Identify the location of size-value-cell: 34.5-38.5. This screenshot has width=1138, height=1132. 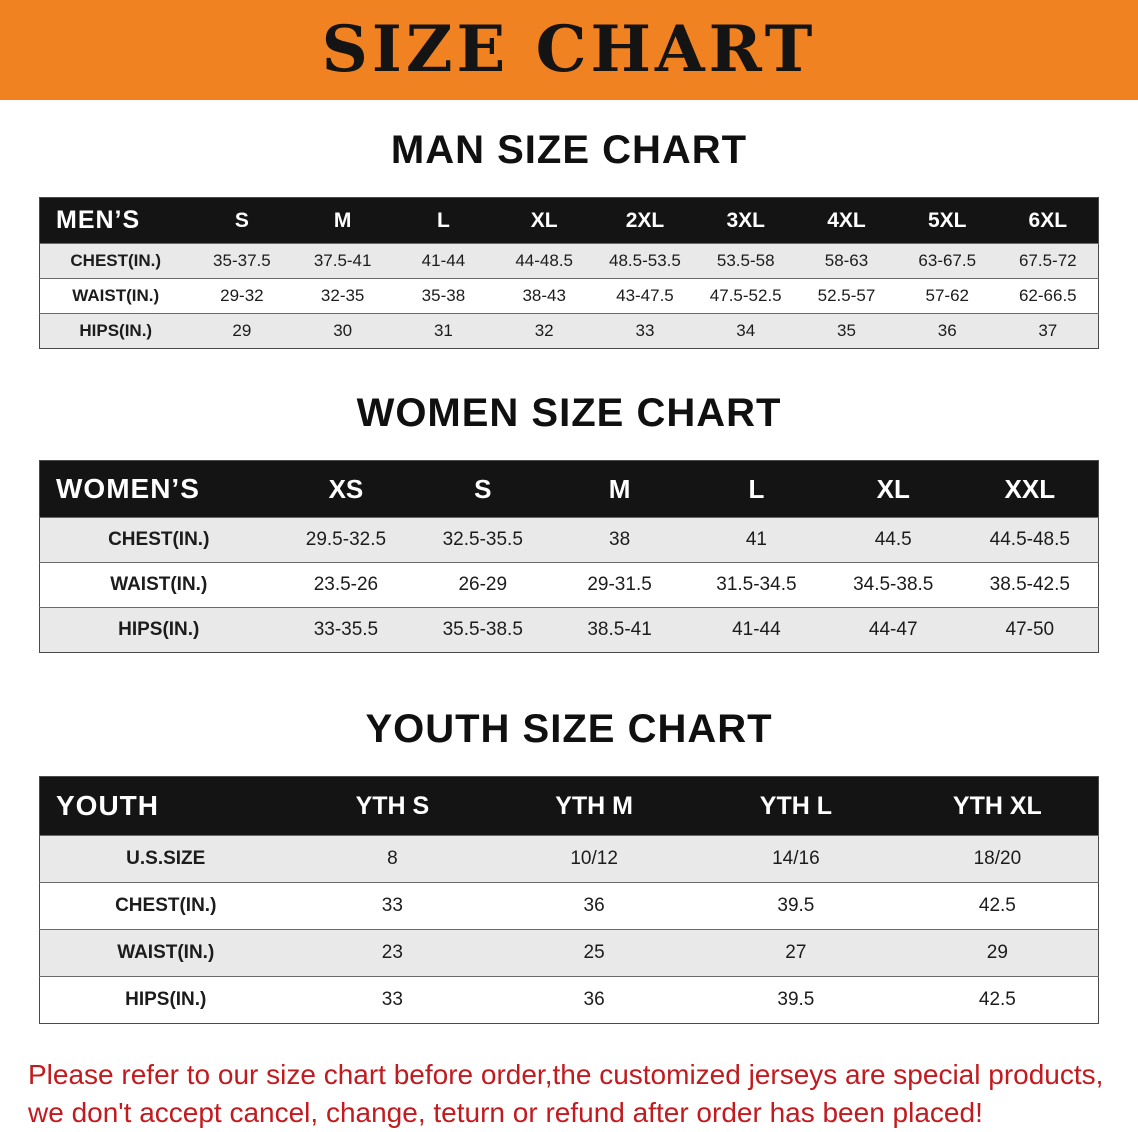
(893, 584).